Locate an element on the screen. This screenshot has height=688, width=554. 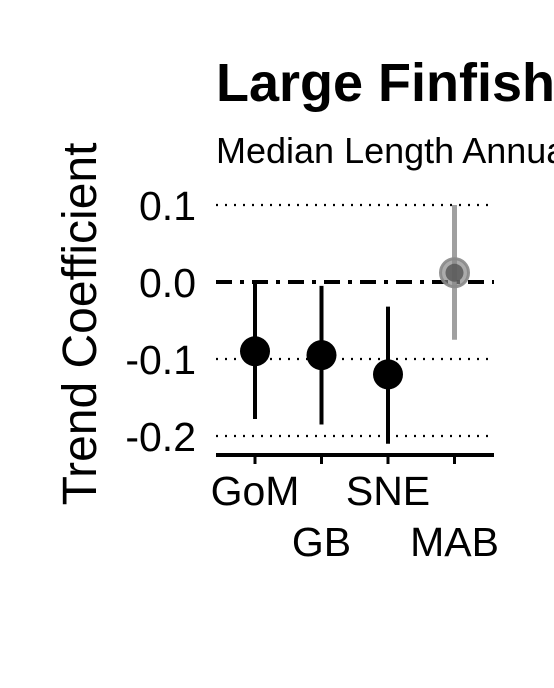
point-sne is located at coordinates (388, 375).